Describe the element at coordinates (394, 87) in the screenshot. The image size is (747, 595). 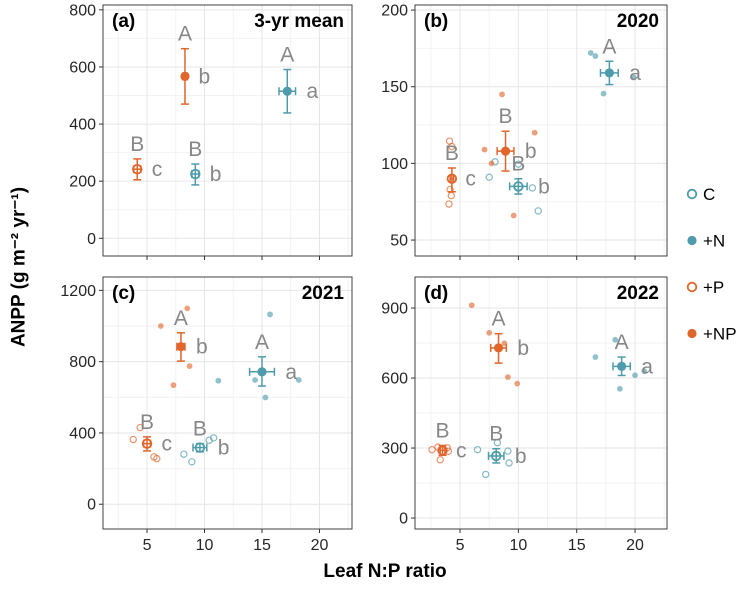
I see `y-tick-label: 150` at that location.